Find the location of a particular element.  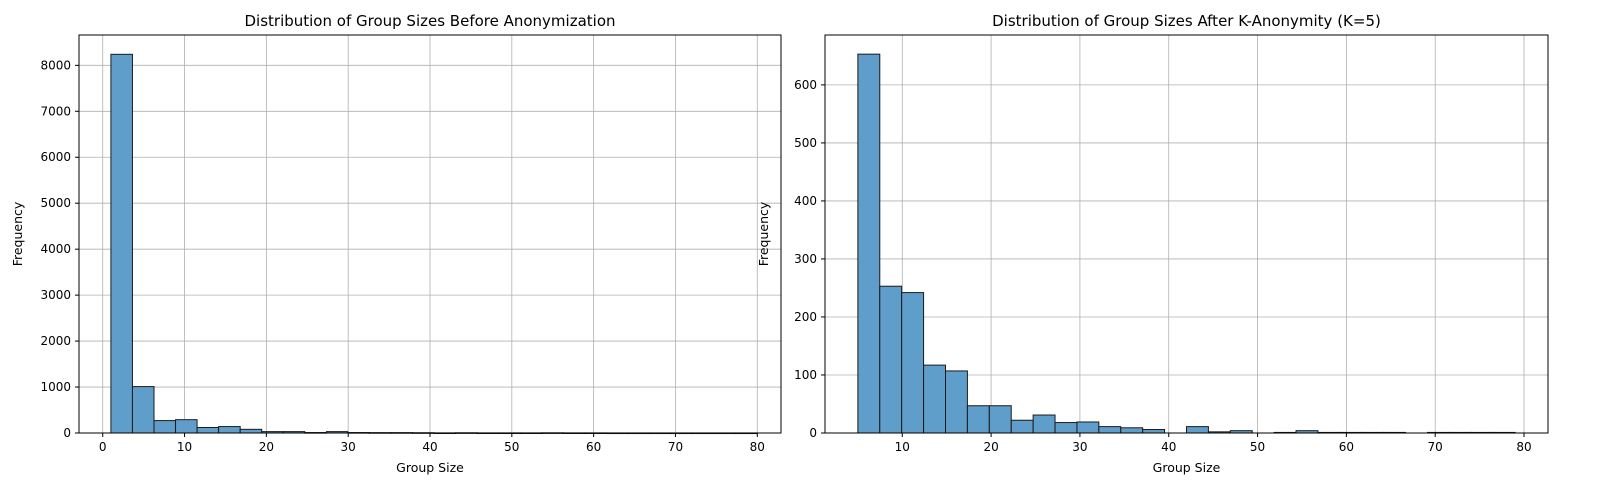

x-tick-label: 0 is located at coordinates (103, 447).